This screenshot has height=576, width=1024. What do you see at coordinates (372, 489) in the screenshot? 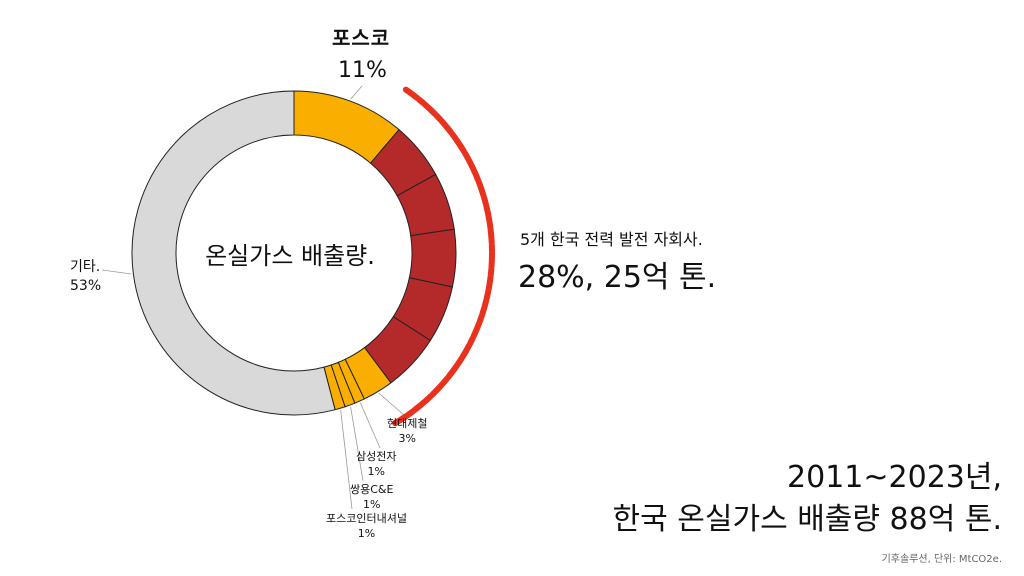
I see `ssangyong-name: 쌍용C&E` at bounding box center [372, 489].